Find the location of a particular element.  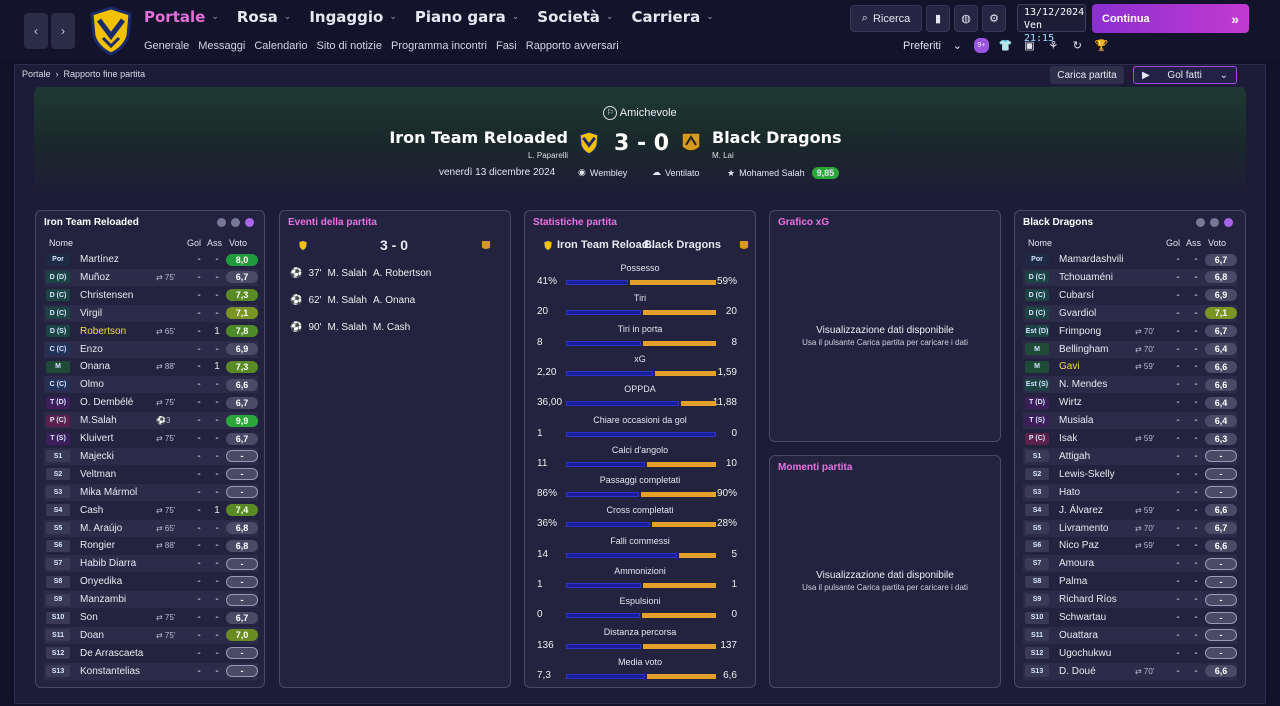

subnav-calendario: Calendario is located at coordinates (281, 46).